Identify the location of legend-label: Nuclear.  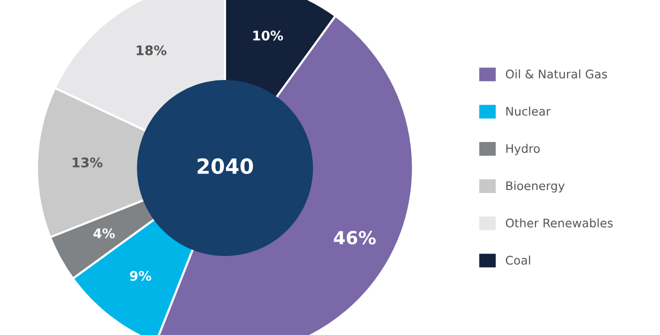
(528, 111).